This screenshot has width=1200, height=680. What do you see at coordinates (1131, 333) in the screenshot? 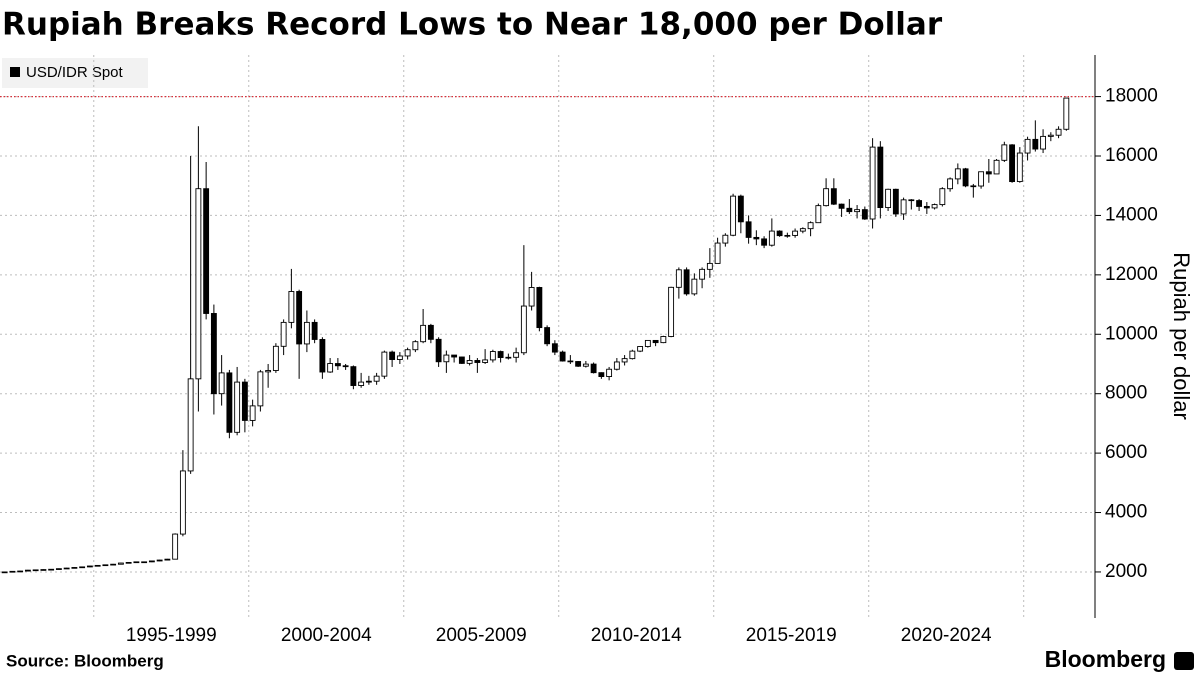
I see `y-tick-label: 10000` at bounding box center [1131, 333].